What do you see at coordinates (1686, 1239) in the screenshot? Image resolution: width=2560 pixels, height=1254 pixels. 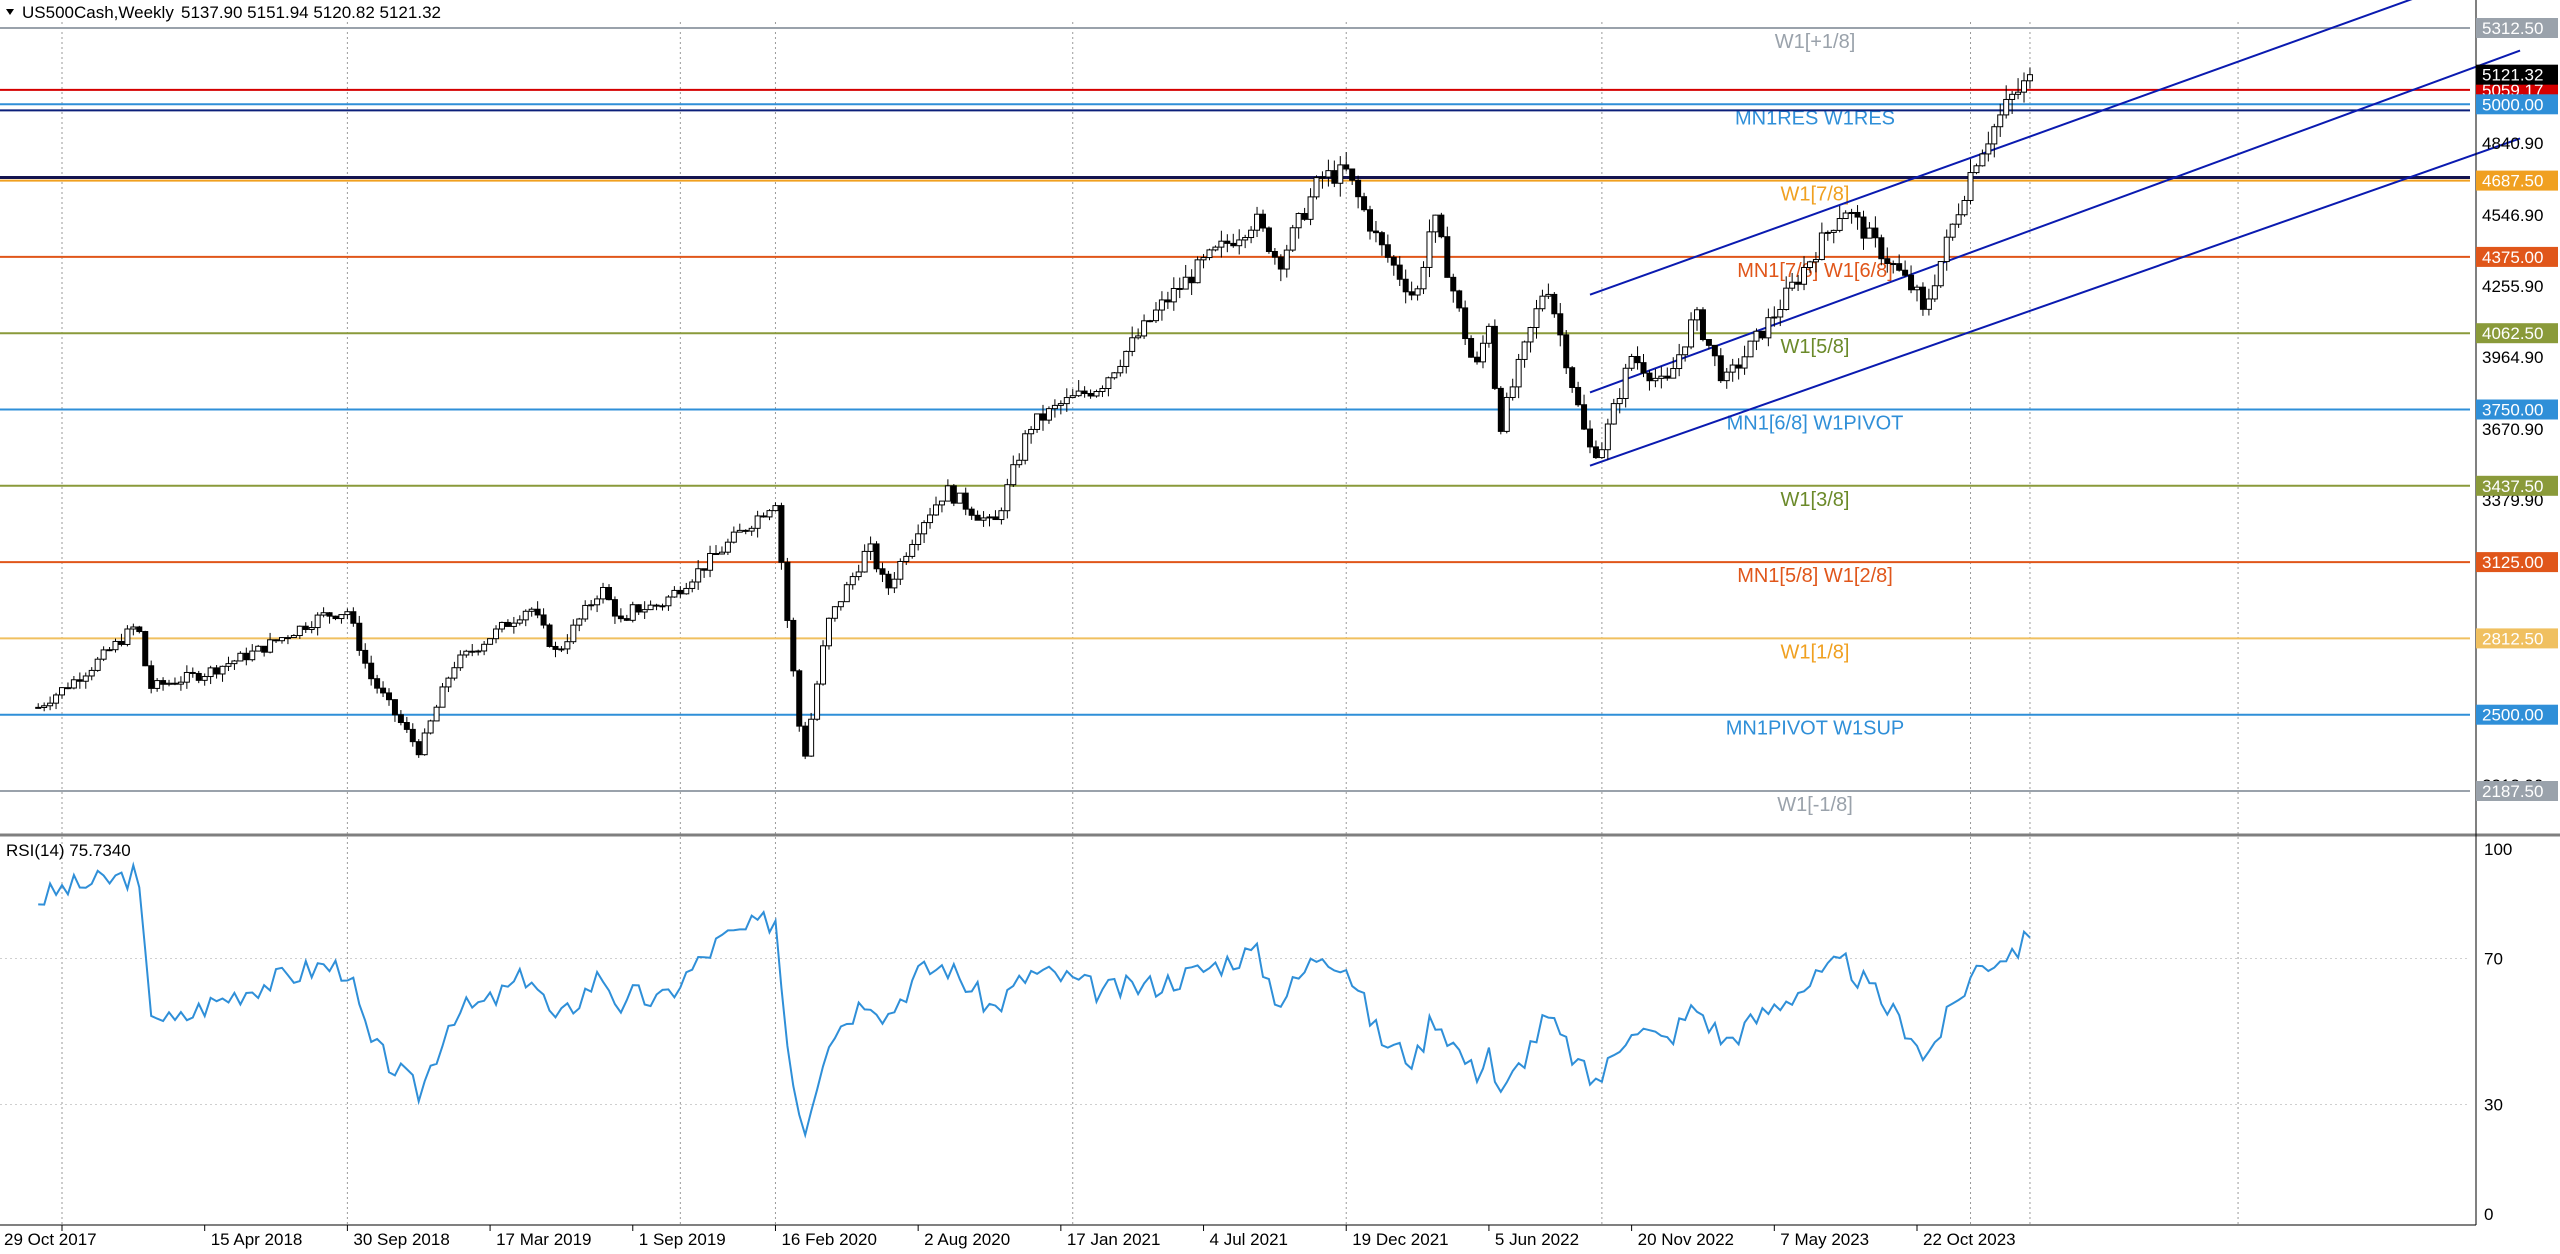 I see `time-tick-label: 20 Nov 2022` at bounding box center [1686, 1239].